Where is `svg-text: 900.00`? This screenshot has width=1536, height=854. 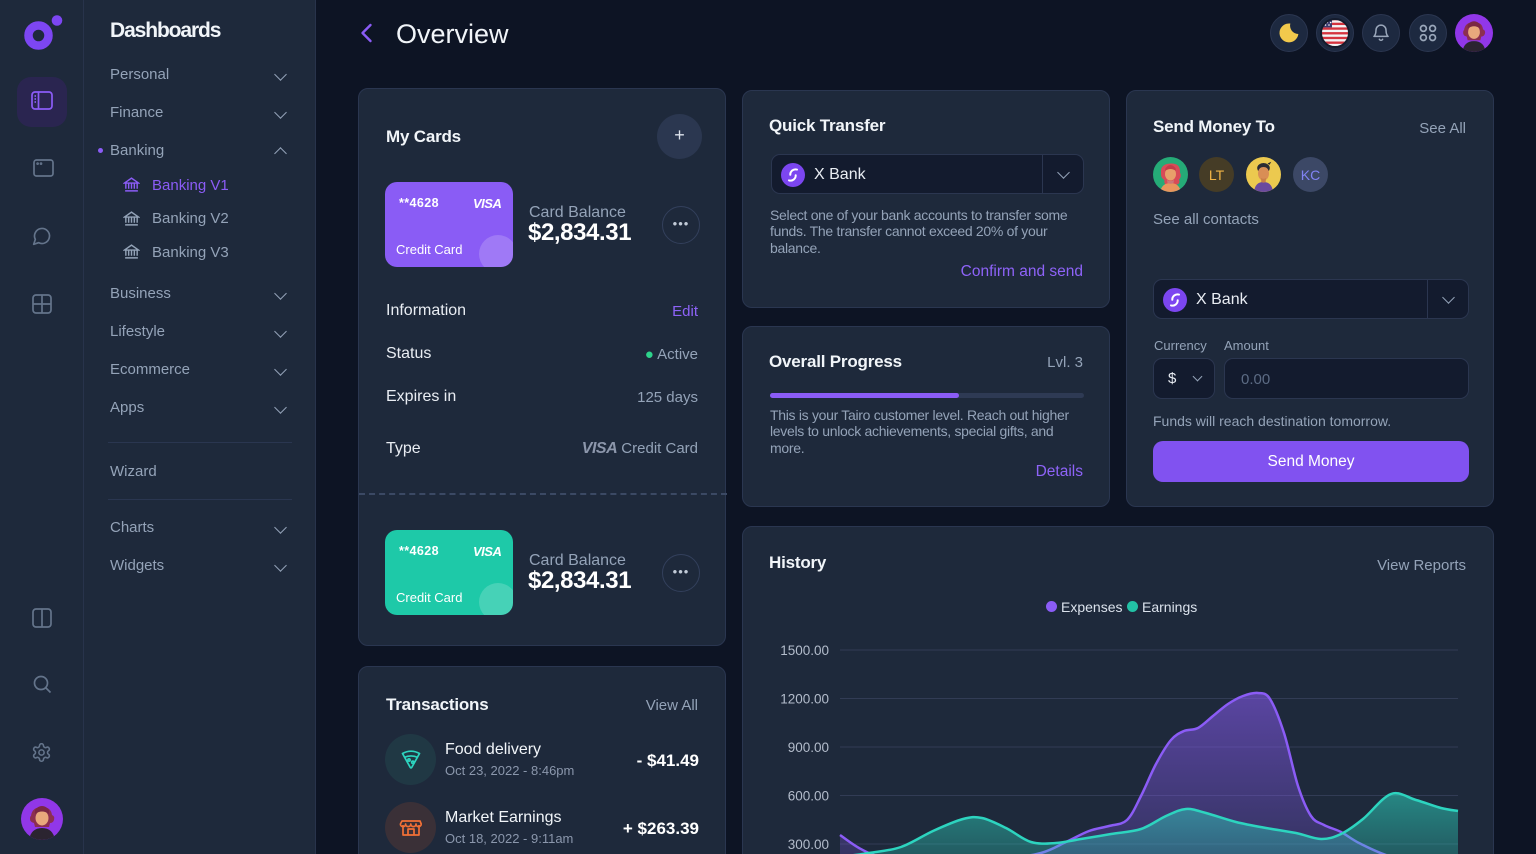
svg-text: 900.00 is located at coordinates (808, 747).